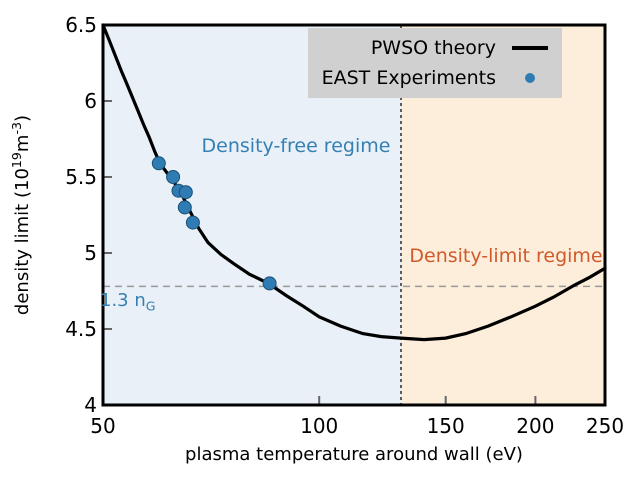 The width and height of the screenshot is (640, 480). I want to click on y-tick-label: 6, so click(90, 101).